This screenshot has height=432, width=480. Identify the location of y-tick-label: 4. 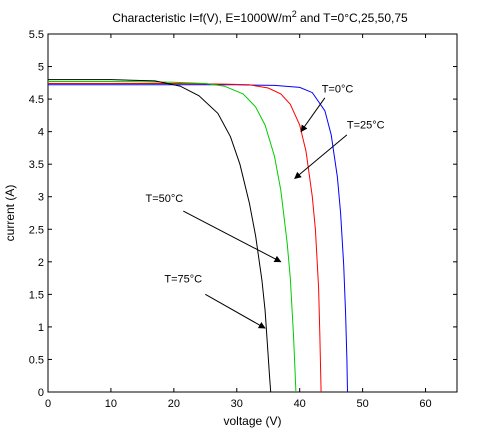
(41, 133).